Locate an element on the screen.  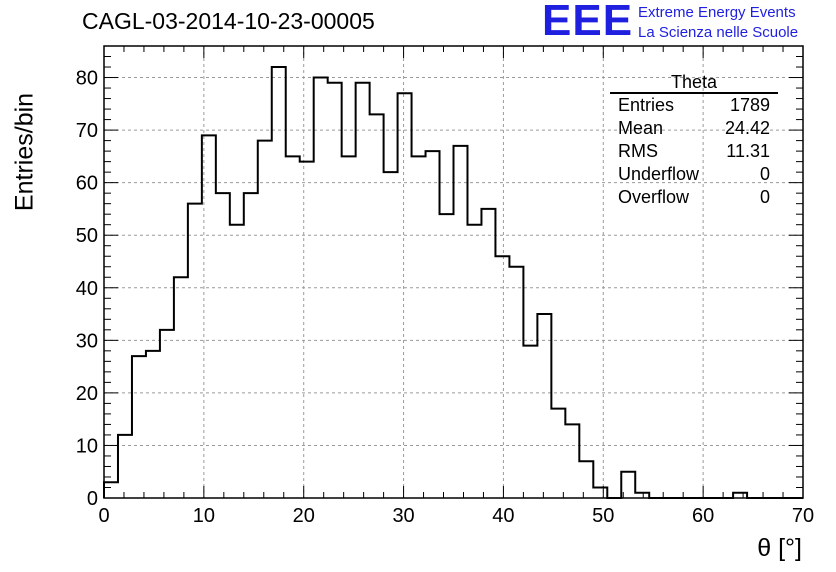
chart-title: CAGL-03-2014-10-23-00005 is located at coordinates (228, 21).